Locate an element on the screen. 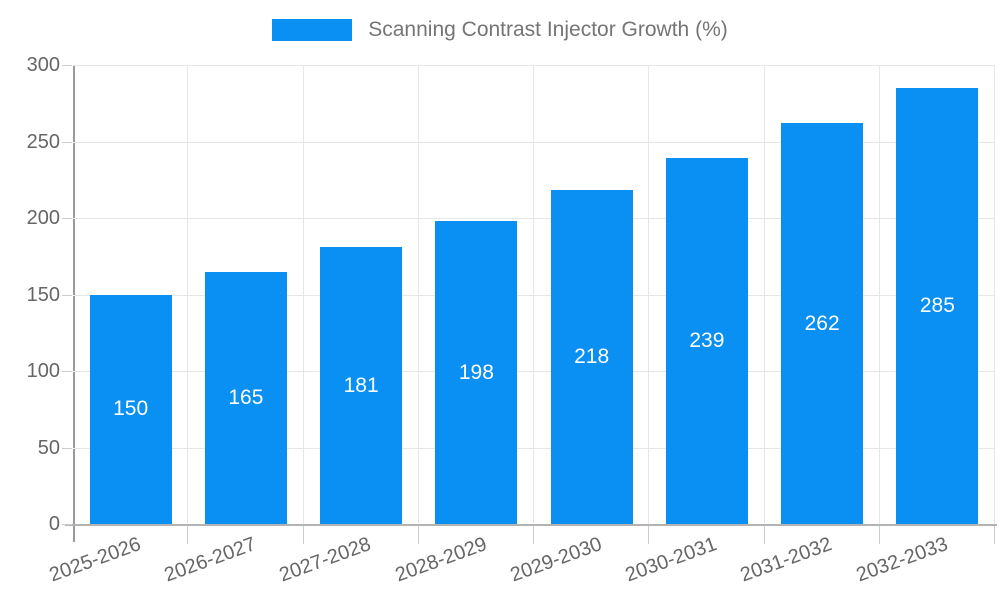 This screenshot has width=1000, height=600. y-tick-label: 100 is located at coordinates (43, 371).